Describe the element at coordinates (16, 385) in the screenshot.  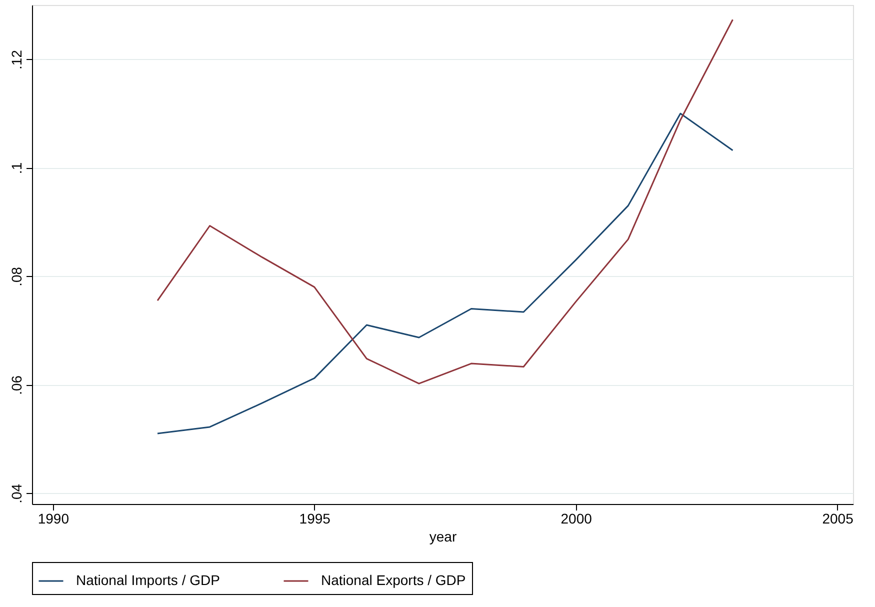
I see `y-tick-label: .06` at that location.